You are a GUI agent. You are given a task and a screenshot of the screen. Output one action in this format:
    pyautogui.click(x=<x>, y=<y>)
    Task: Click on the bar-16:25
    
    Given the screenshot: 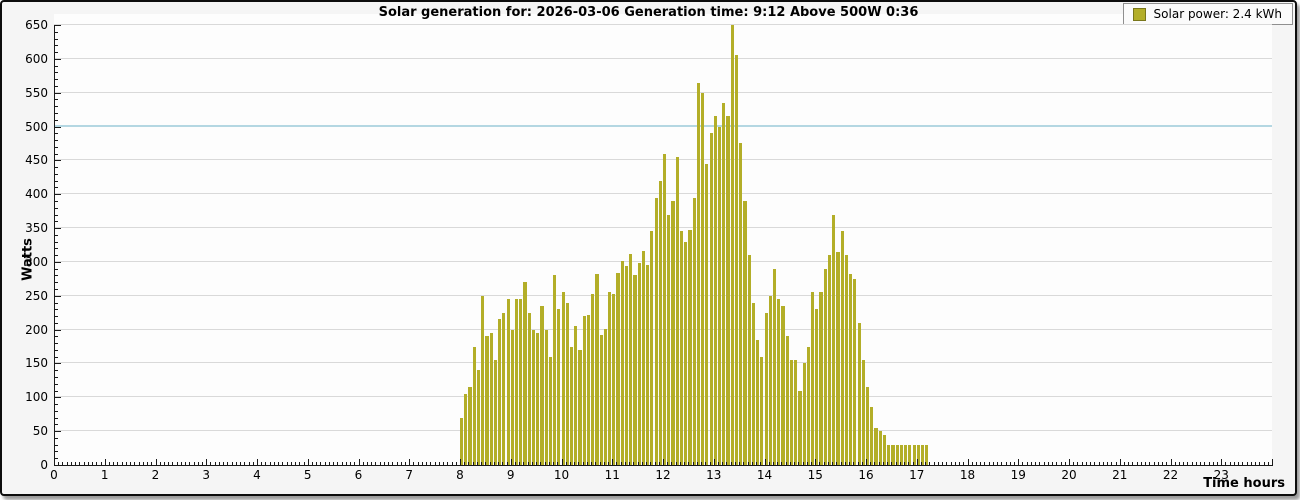 What is the action you would take?
    pyautogui.click(x=889, y=454)
    